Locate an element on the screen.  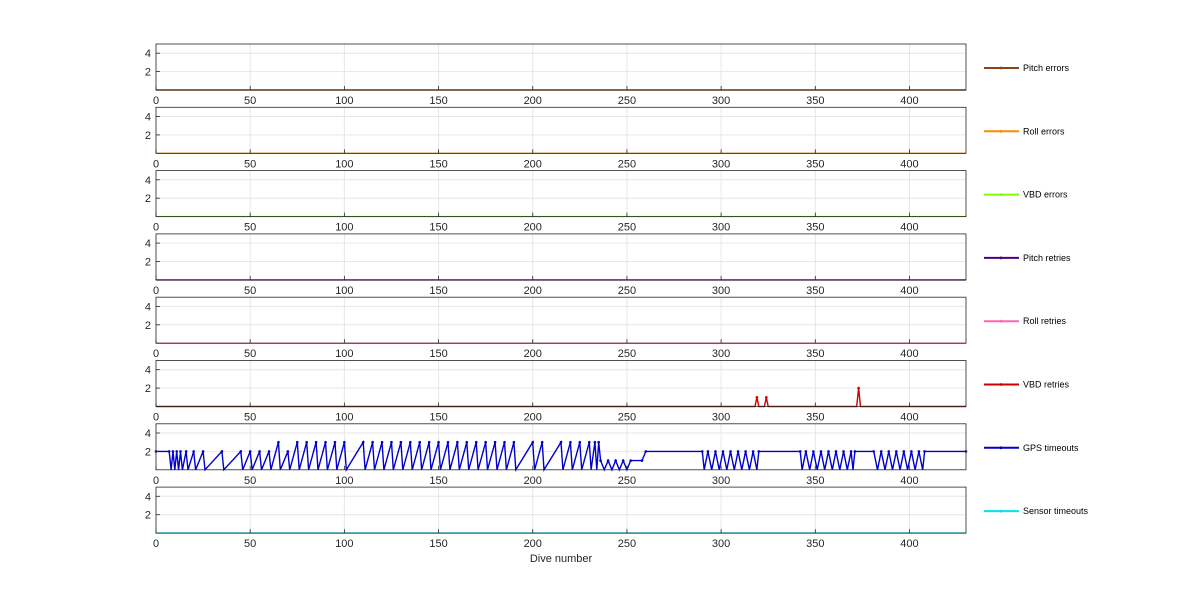
axes-box is located at coordinates (561, 320).